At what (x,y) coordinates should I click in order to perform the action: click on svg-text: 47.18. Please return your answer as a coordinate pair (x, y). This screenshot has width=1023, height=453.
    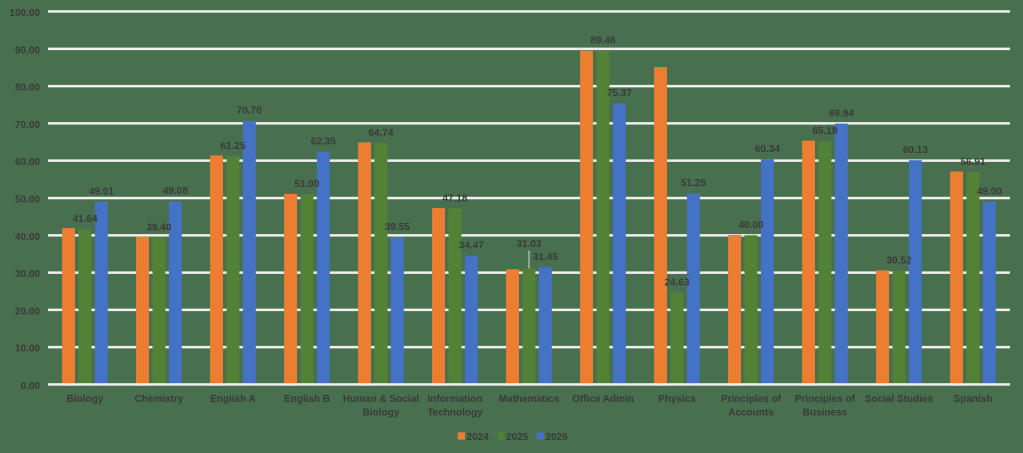
    Looking at the image, I should click on (454, 198).